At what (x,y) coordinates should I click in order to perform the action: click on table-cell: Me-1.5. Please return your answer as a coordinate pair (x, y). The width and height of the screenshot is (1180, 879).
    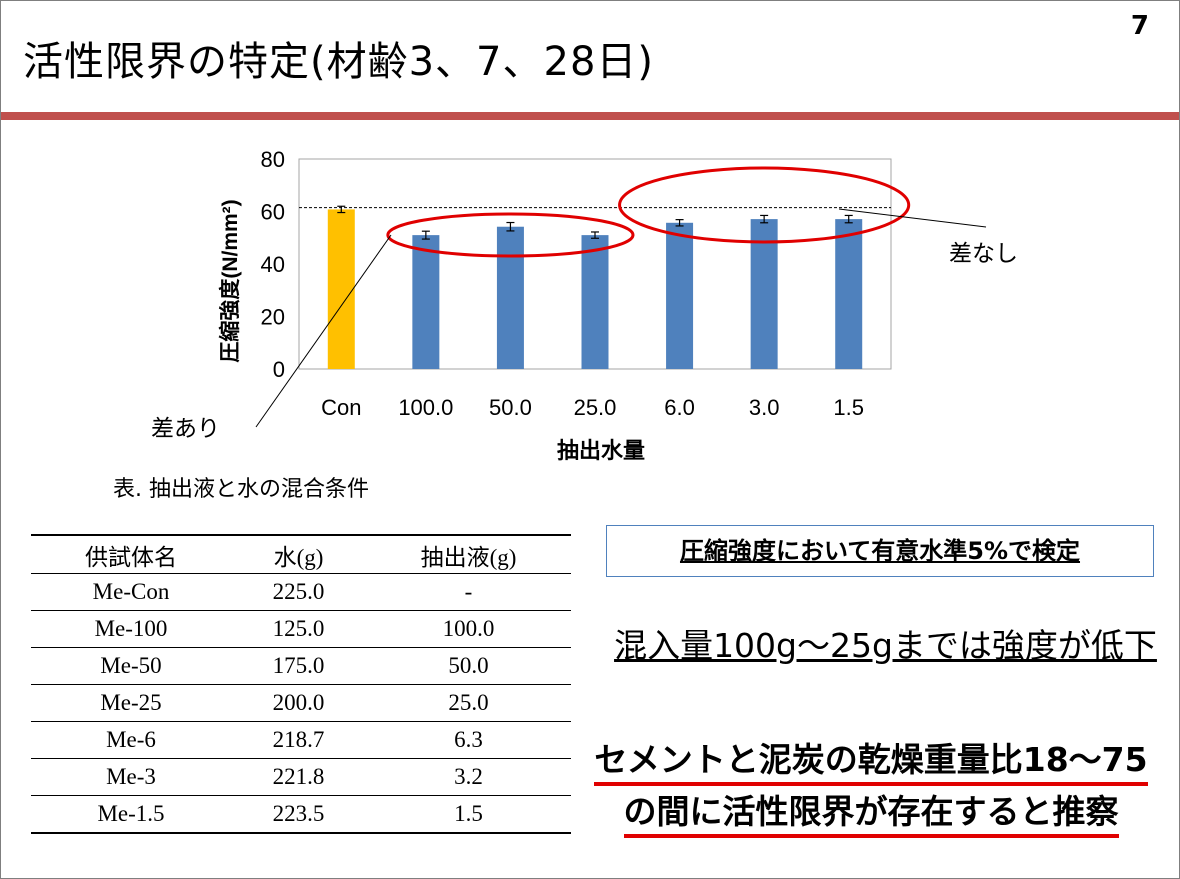
    Looking at the image, I should click on (131, 814).